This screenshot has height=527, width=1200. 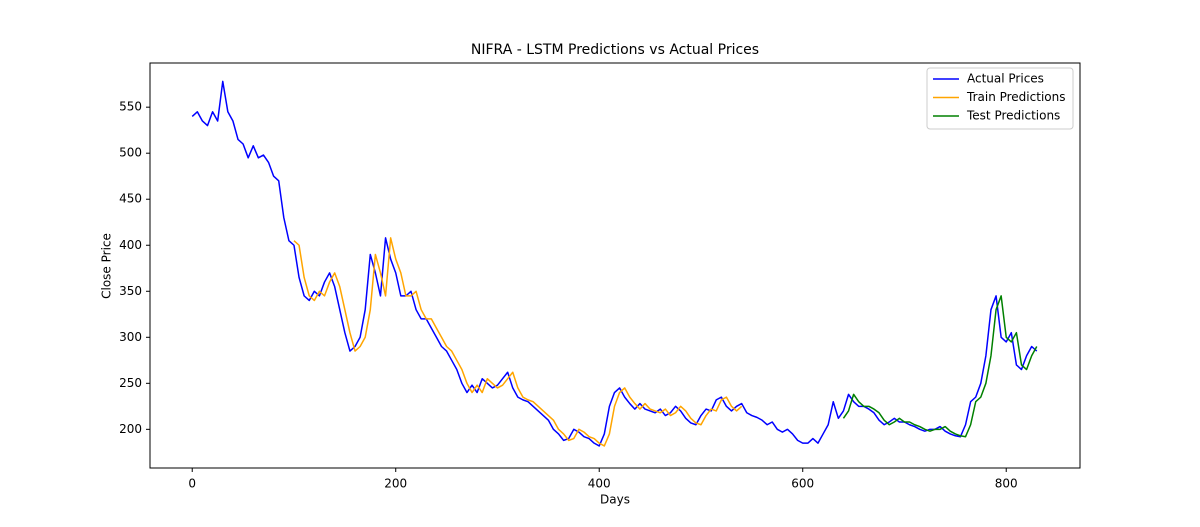 What do you see at coordinates (130, 245) in the screenshot?
I see `y-tick-label: 400` at bounding box center [130, 245].